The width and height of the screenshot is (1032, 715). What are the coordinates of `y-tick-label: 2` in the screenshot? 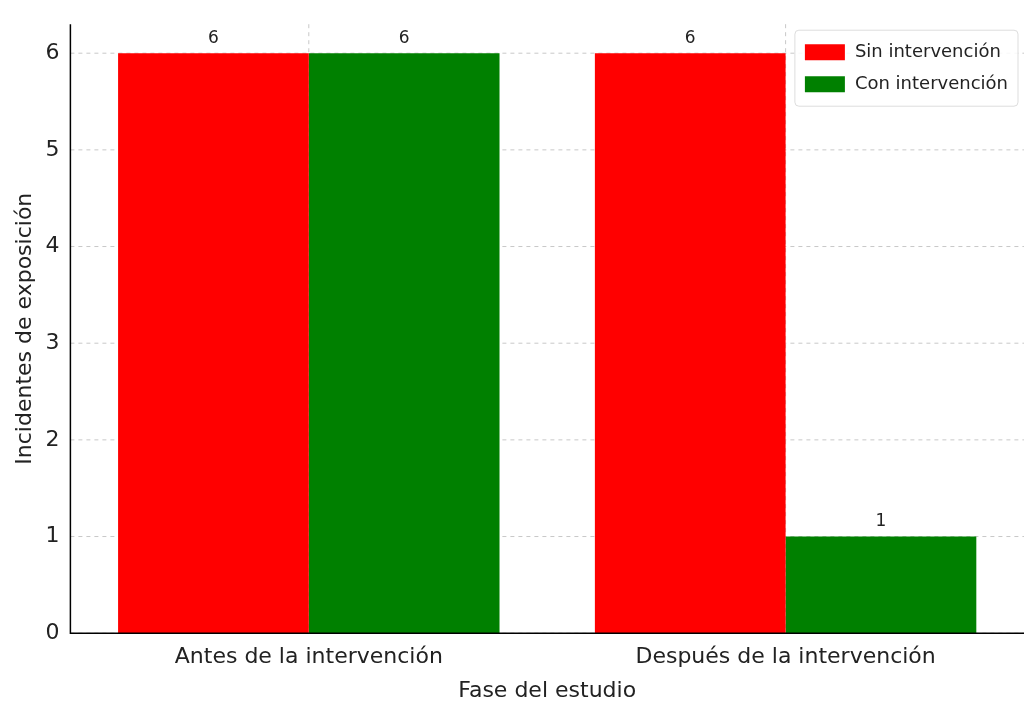 It's located at (52, 438).